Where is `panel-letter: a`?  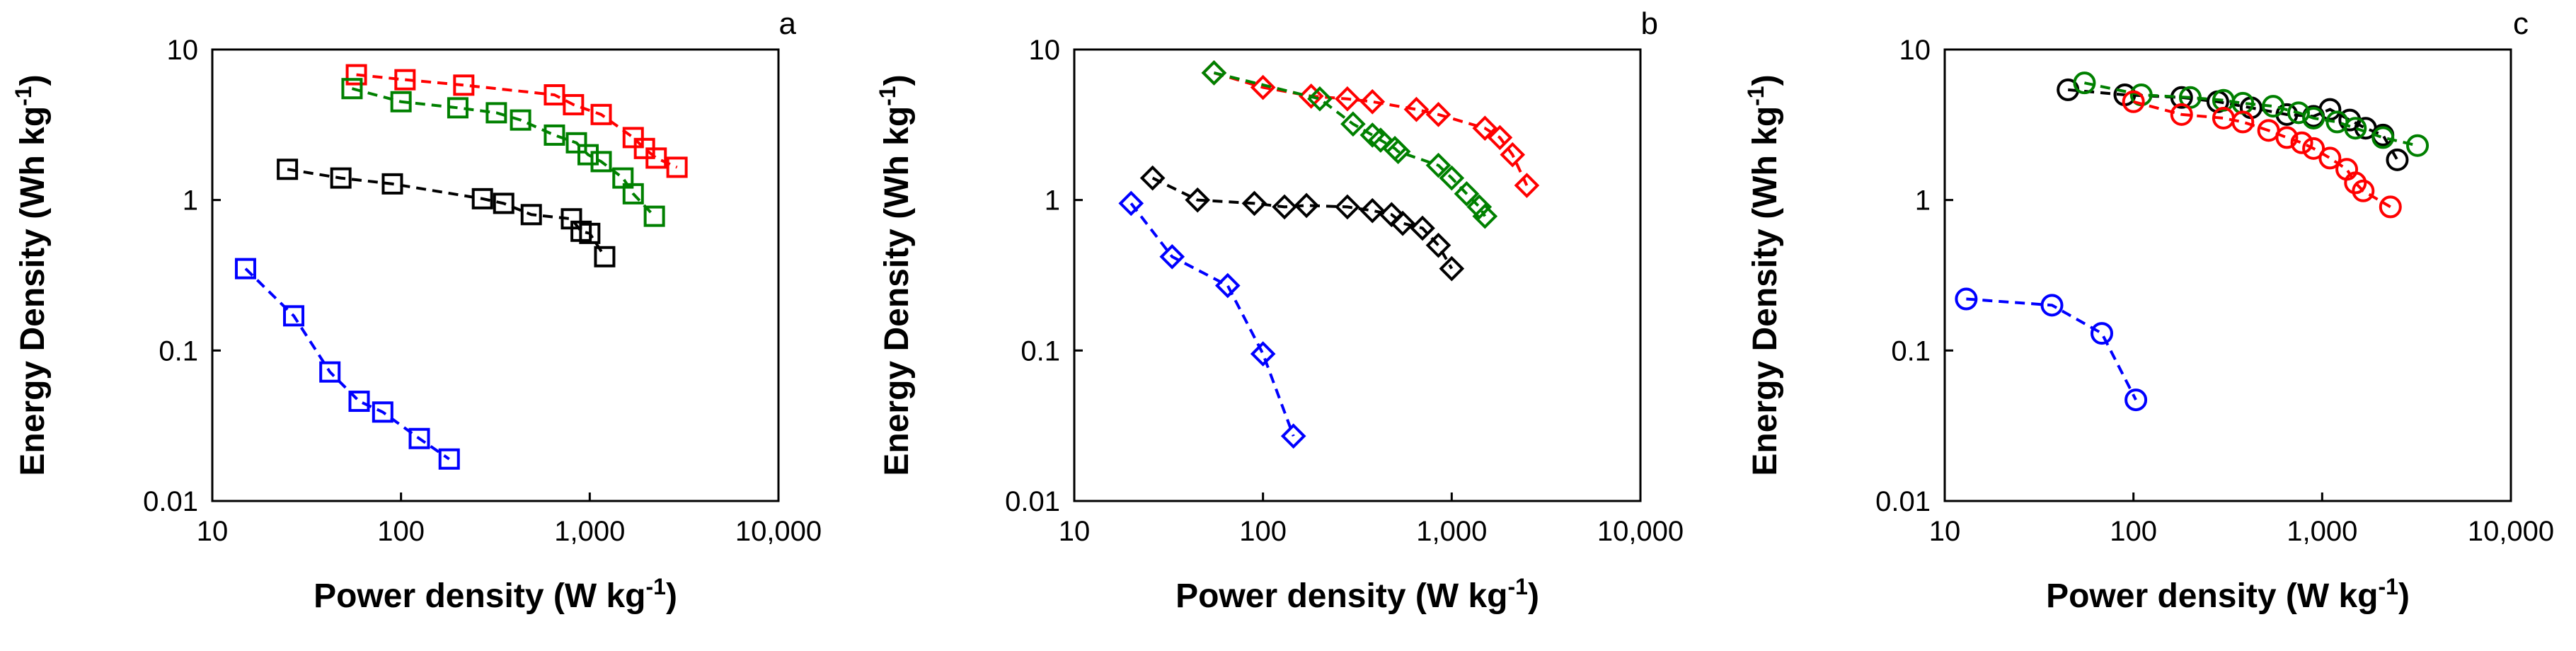 panel-letter: a is located at coordinates (788, 23).